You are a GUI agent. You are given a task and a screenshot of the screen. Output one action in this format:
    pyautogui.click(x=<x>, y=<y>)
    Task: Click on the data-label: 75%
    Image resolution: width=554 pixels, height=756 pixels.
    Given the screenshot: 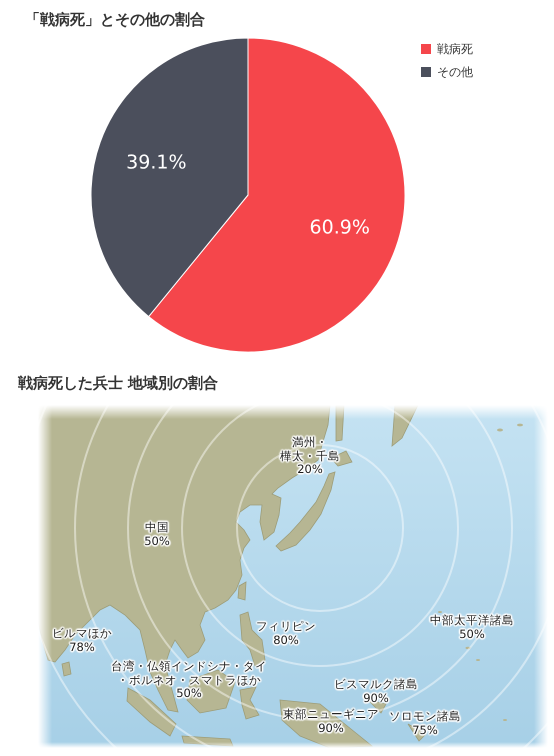 What is the action you would take?
    pyautogui.click(x=425, y=729)
    